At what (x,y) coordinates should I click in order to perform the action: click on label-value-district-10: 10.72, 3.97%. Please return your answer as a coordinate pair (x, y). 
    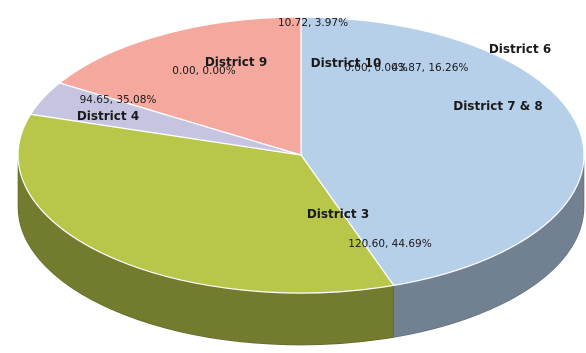
    Looking at the image, I should click on (313, 23).